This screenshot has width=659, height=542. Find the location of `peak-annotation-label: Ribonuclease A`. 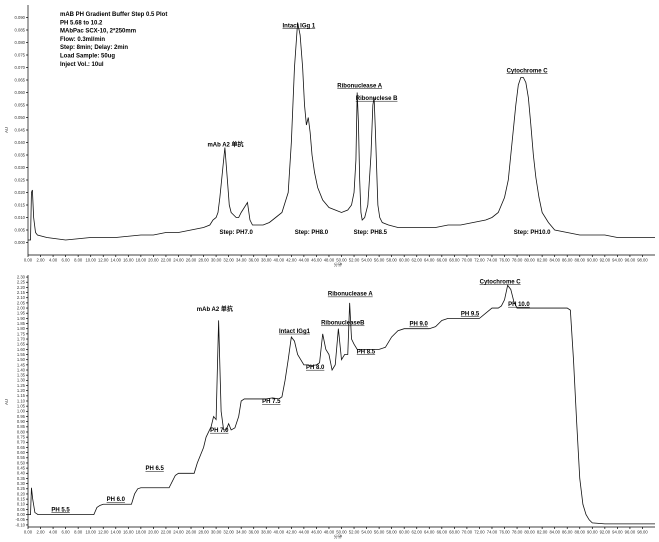

peak-annotation-label: Ribonuclease A is located at coordinates (359, 87).